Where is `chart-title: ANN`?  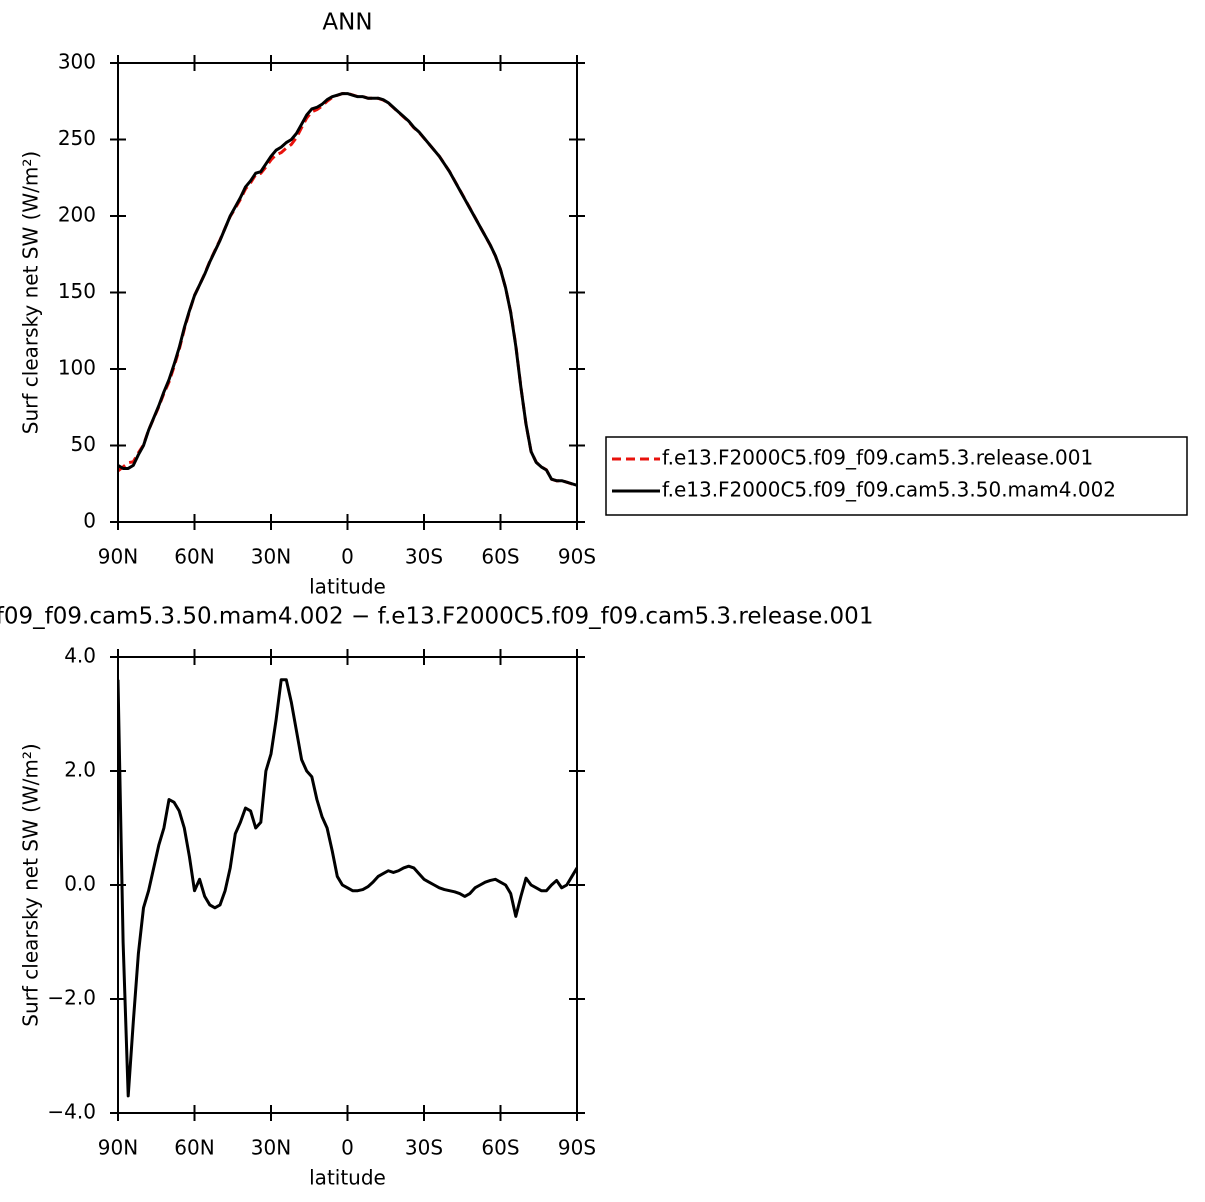
chart-title: ANN is located at coordinates (347, 23).